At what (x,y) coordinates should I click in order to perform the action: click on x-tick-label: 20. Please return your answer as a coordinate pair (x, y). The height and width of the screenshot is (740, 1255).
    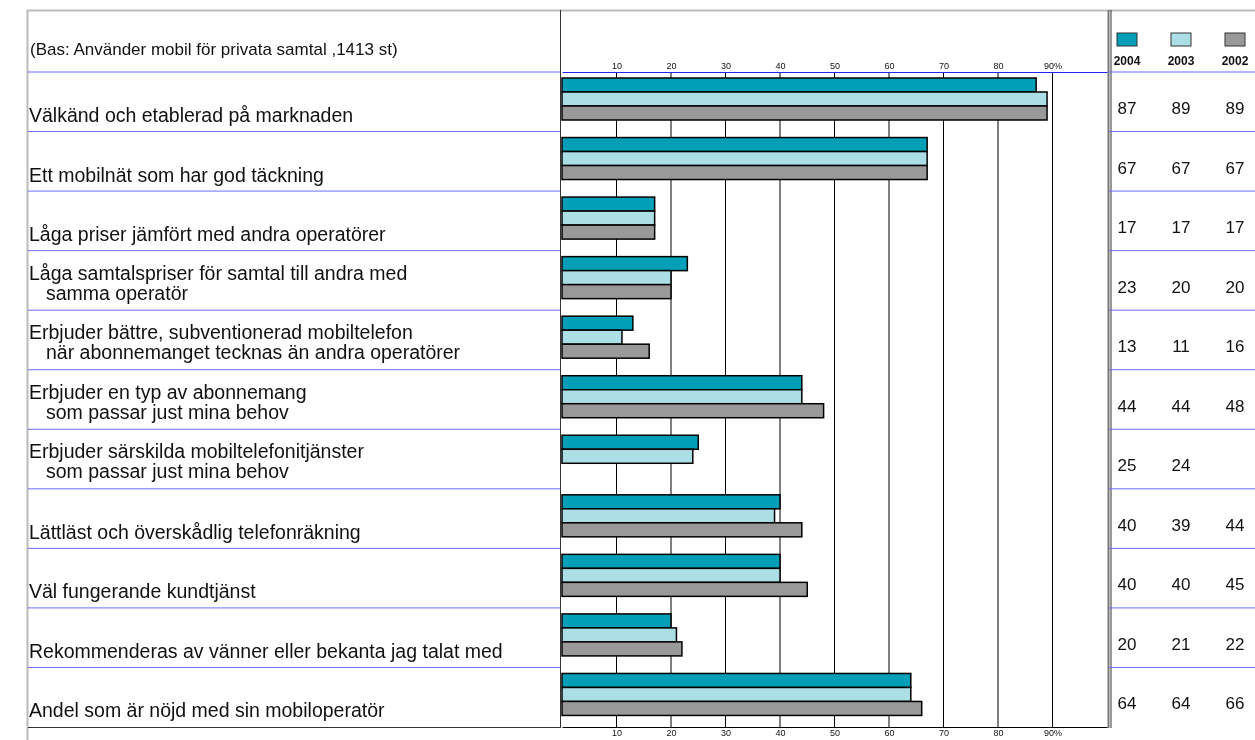
    Looking at the image, I should click on (671, 733).